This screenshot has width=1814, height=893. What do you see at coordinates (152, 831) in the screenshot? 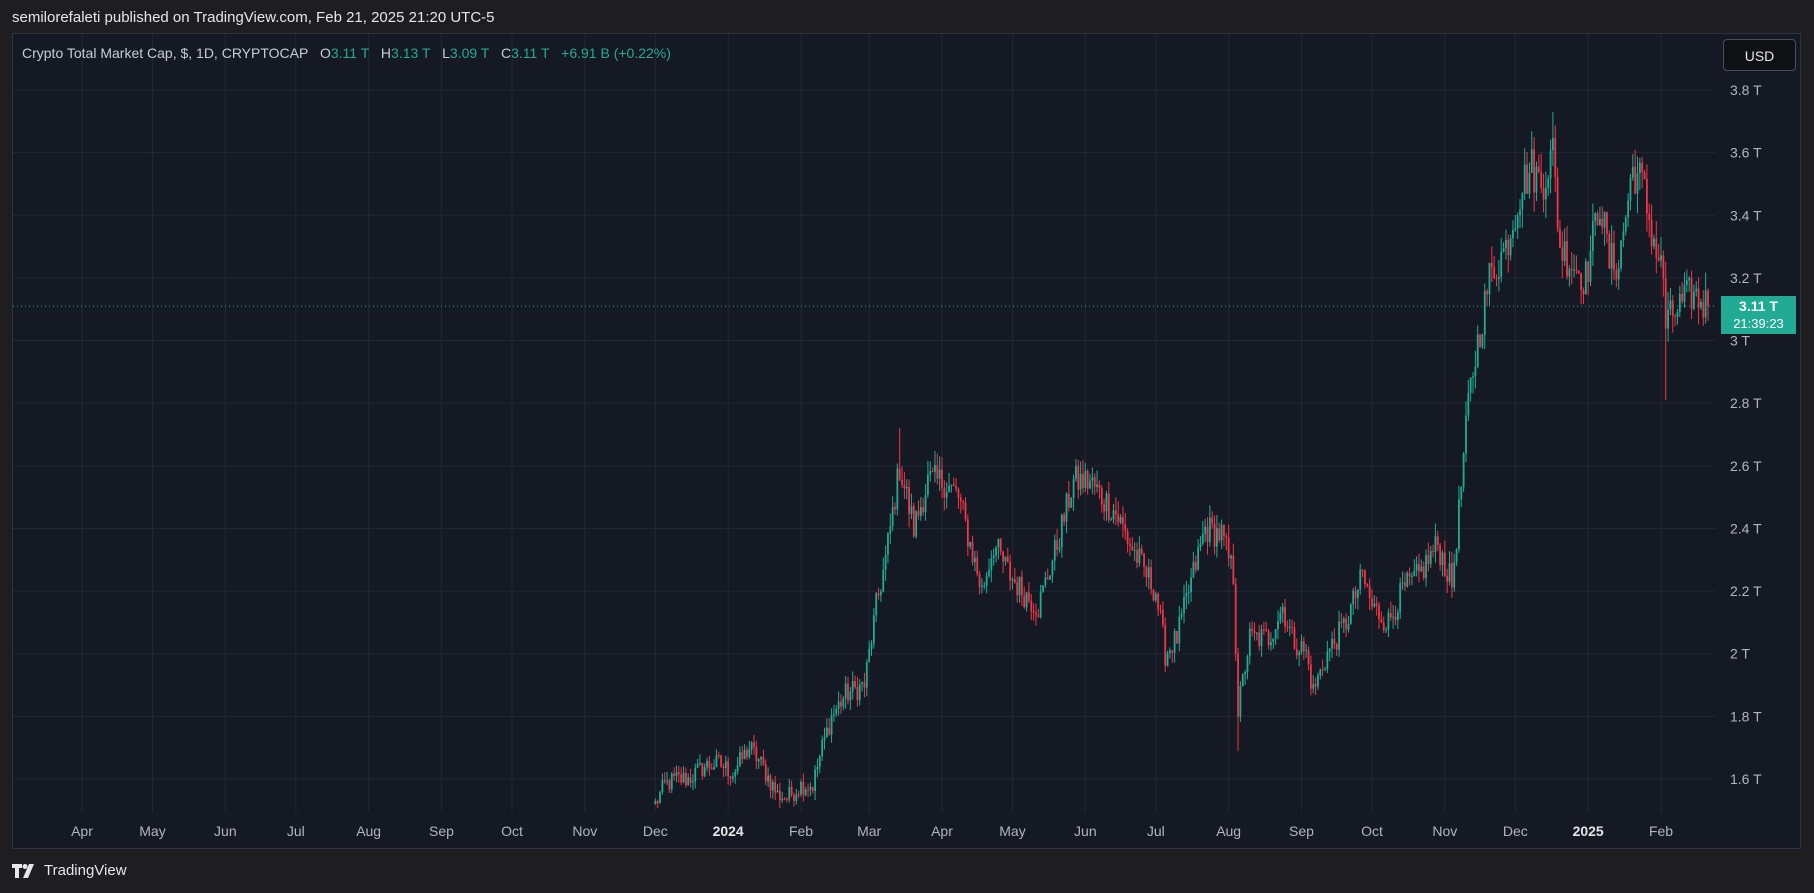
I see `x-tick-label: May` at bounding box center [152, 831].